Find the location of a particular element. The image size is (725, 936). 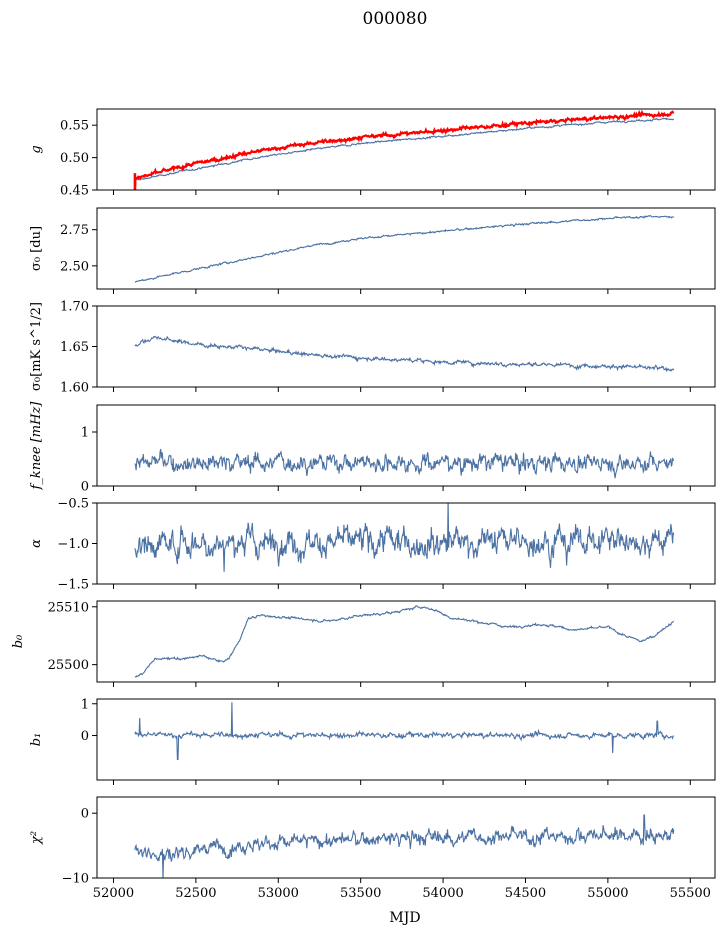

y-axis-label: b₀ is located at coordinates (18, 641).